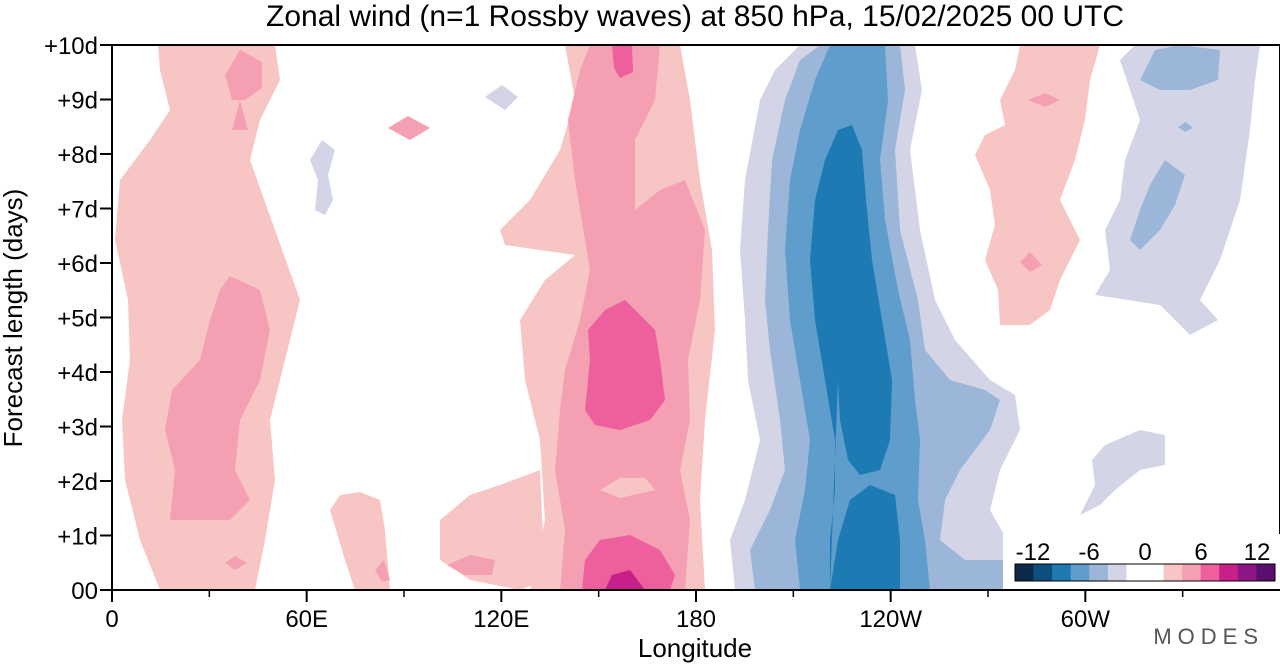 Image resolution: width=1280 pixels, height=664 pixels. Describe the element at coordinates (628, 562) in the screenshot. I see `contour-pos-band-2-level-6-b` at that location.